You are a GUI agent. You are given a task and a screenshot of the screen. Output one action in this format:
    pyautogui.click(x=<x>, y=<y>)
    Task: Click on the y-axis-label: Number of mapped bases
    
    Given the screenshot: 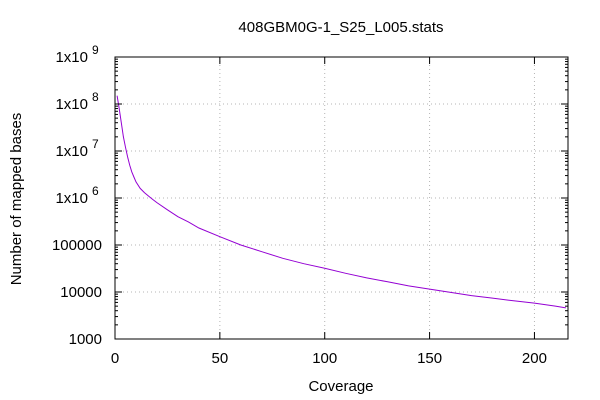 What is the action you would take?
    pyautogui.click(x=16, y=199)
    